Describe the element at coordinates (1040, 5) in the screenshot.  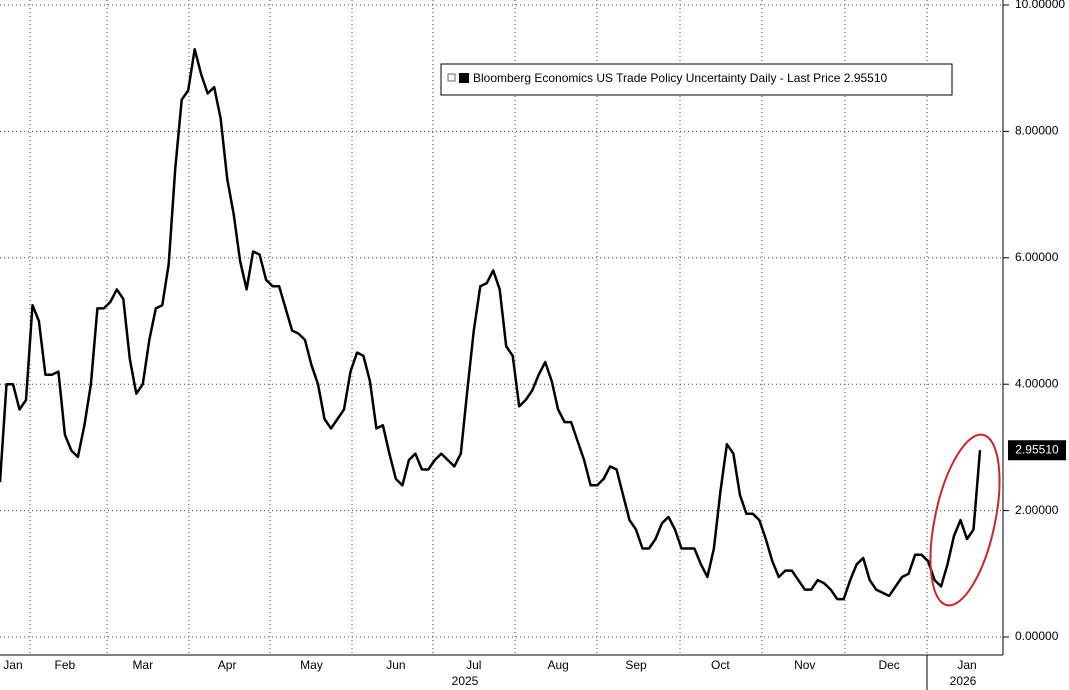
I see `y-tick-label: 10.00000` at that location.